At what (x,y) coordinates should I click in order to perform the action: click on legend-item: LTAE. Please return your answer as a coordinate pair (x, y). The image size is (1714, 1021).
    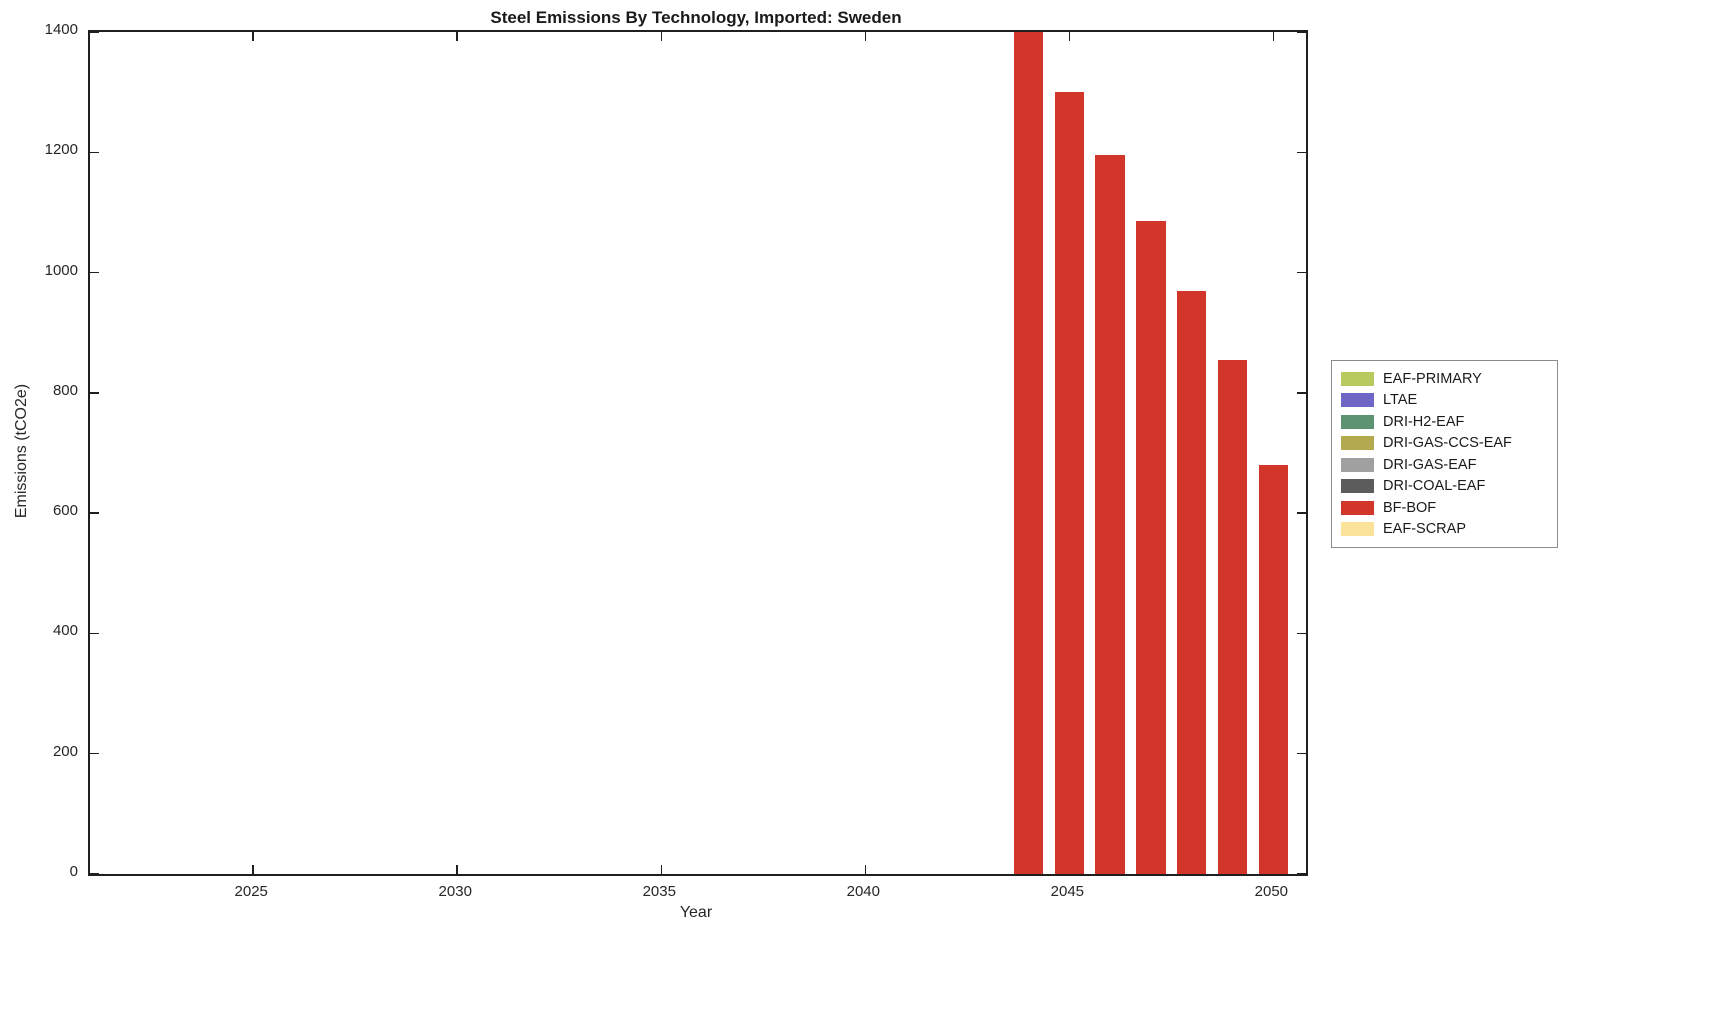
    Looking at the image, I should click on (1444, 401).